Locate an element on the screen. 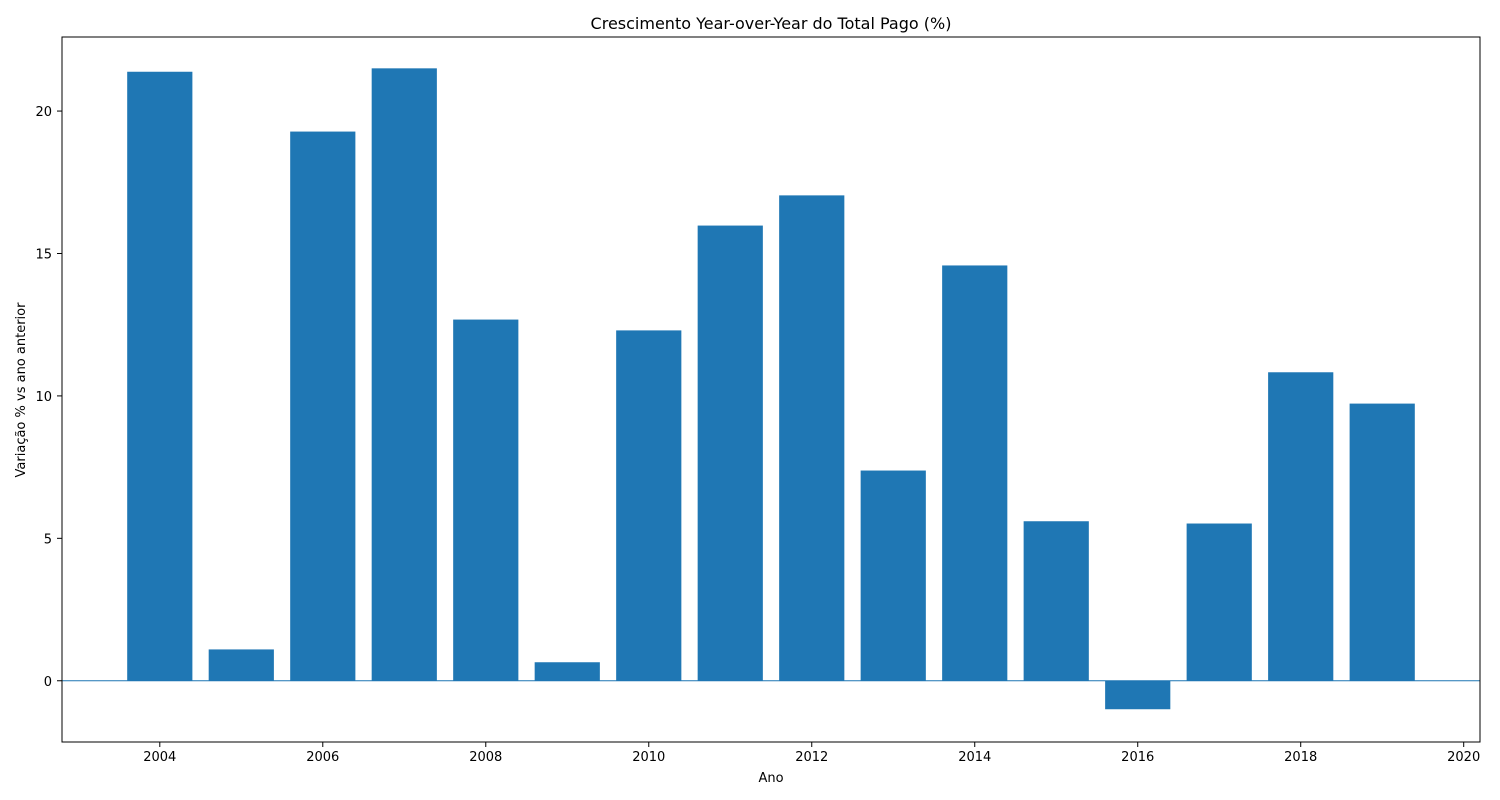 The width and height of the screenshot is (1500, 800). bar-2017 is located at coordinates (1219, 602).